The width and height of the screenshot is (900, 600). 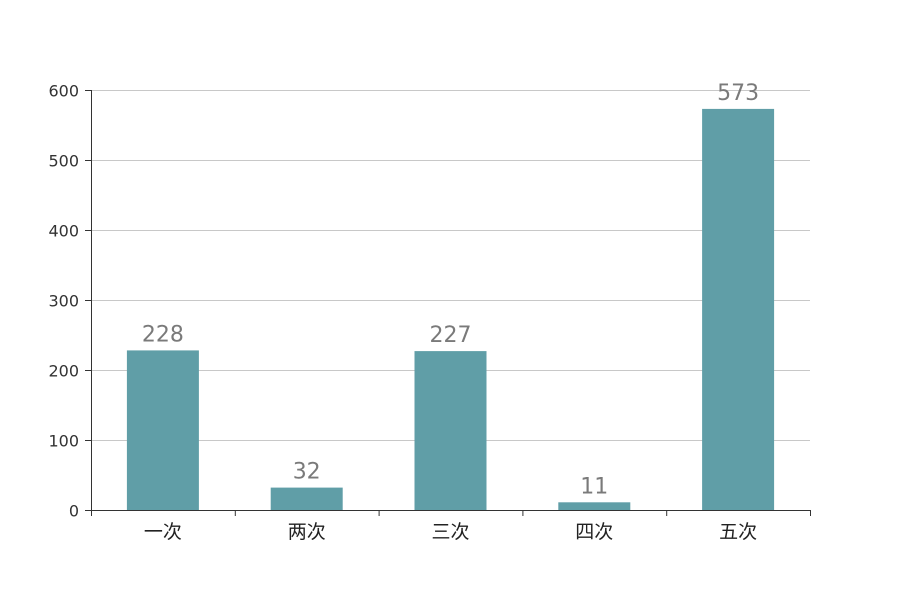 I want to click on y-tick-label: 200, so click(x=63, y=371).